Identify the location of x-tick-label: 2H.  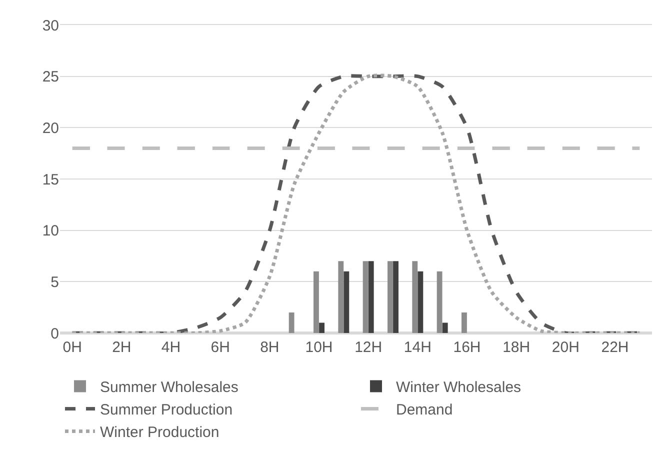
(122, 347).